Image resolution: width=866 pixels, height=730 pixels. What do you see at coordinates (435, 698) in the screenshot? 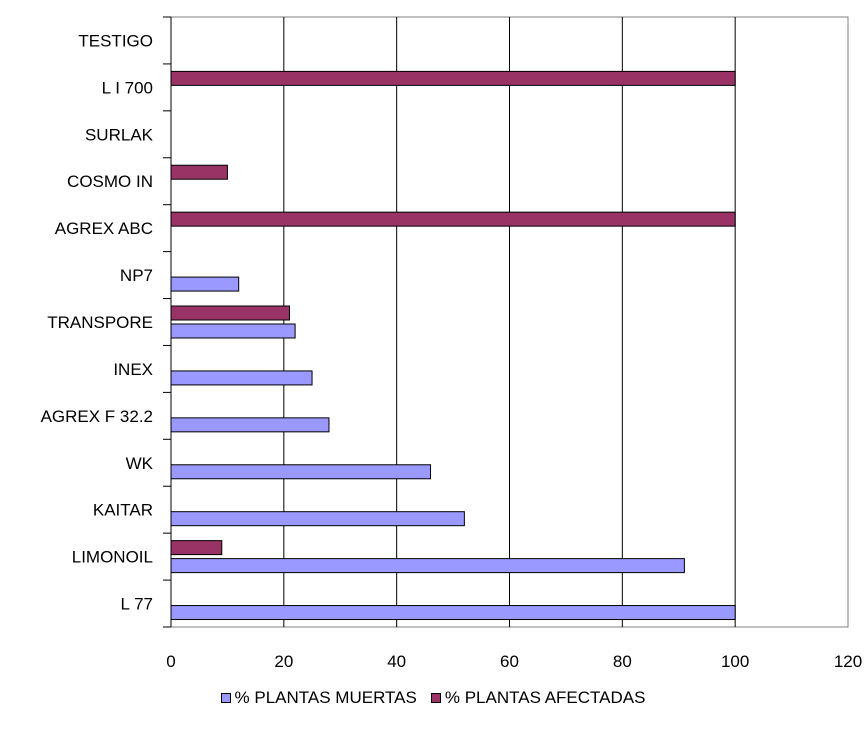
I see `legend-swatch-afectadas` at bounding box center [435, 698].